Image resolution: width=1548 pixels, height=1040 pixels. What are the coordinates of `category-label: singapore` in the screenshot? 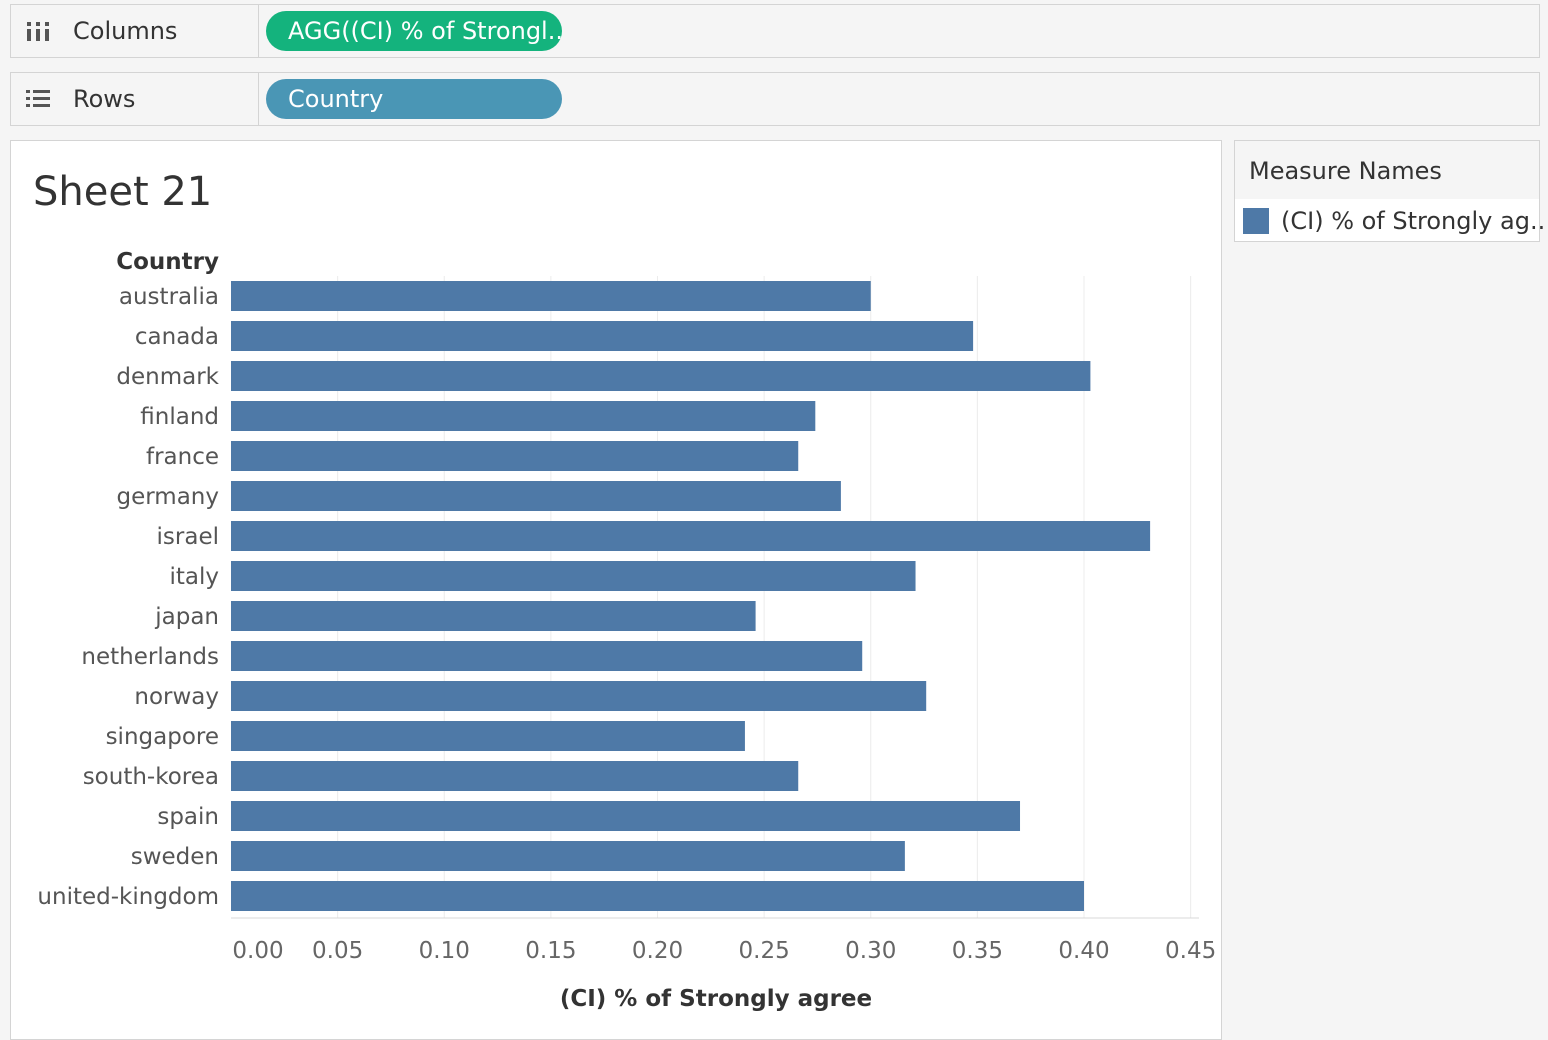 It's located at (162, 737).